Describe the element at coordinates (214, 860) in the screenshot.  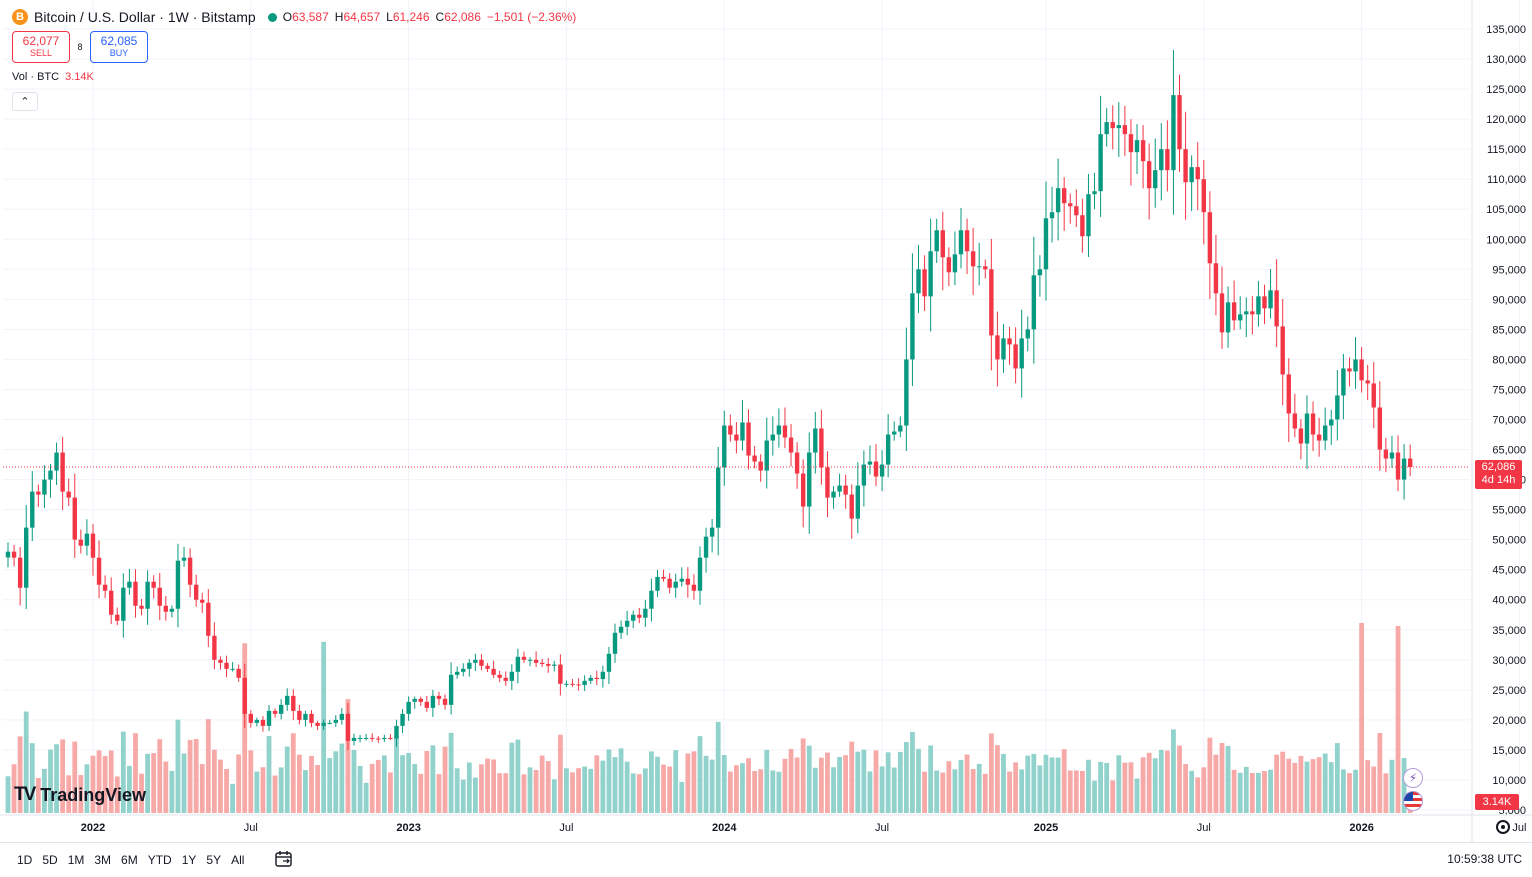
I see `range-button-5y: 5Y` at that location.